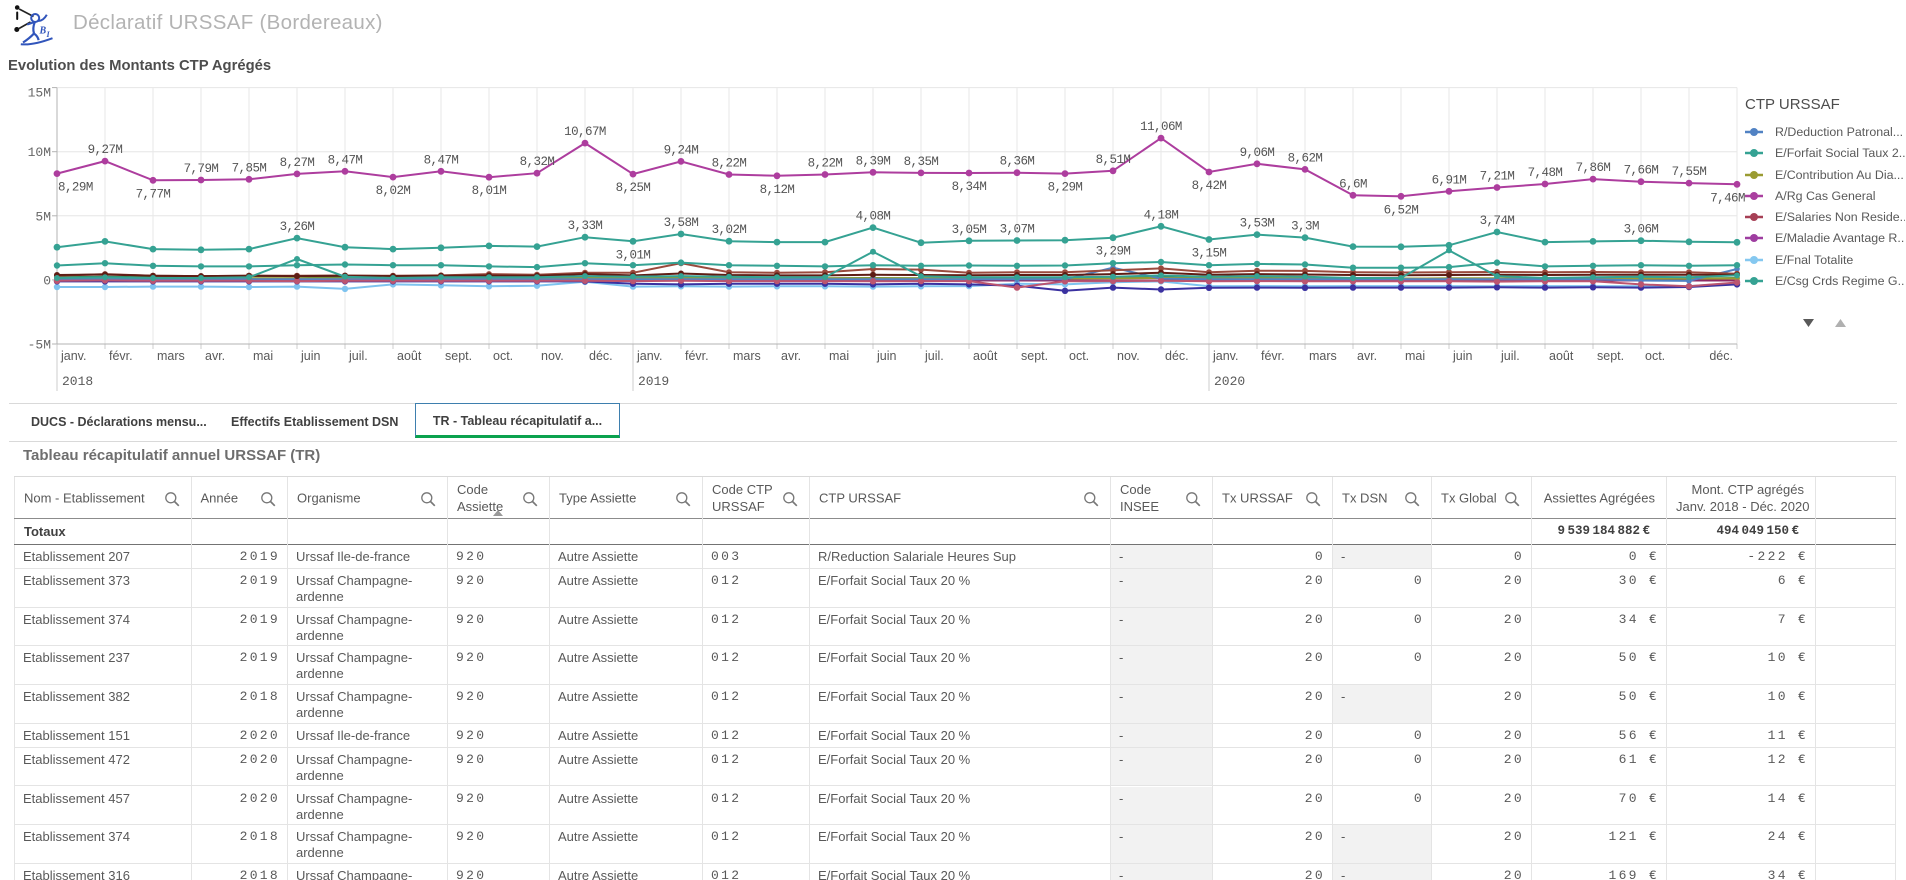 Image resolution: width=1906 pixels, height=880 pixels. Describe the element at coordinates (297, 227) in the screenshot. I see `svg-text: 3,26M` at that location.